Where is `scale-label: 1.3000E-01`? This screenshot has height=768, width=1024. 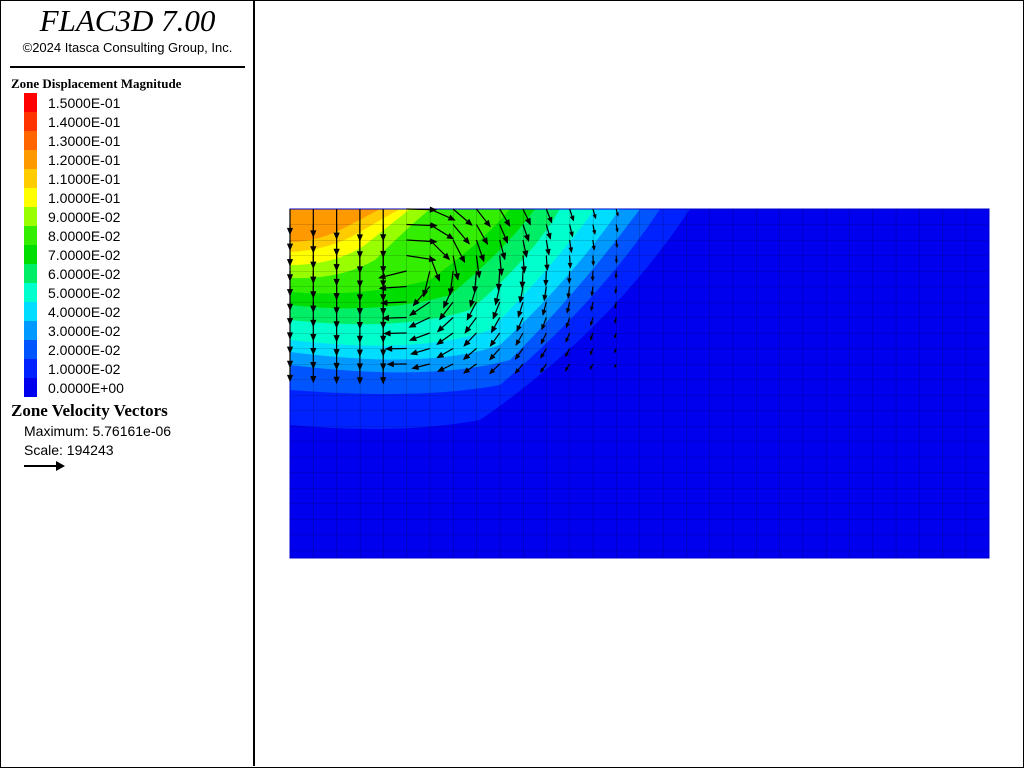
scale-label: 1.3000E-01 is located at coordinates (84, 141).